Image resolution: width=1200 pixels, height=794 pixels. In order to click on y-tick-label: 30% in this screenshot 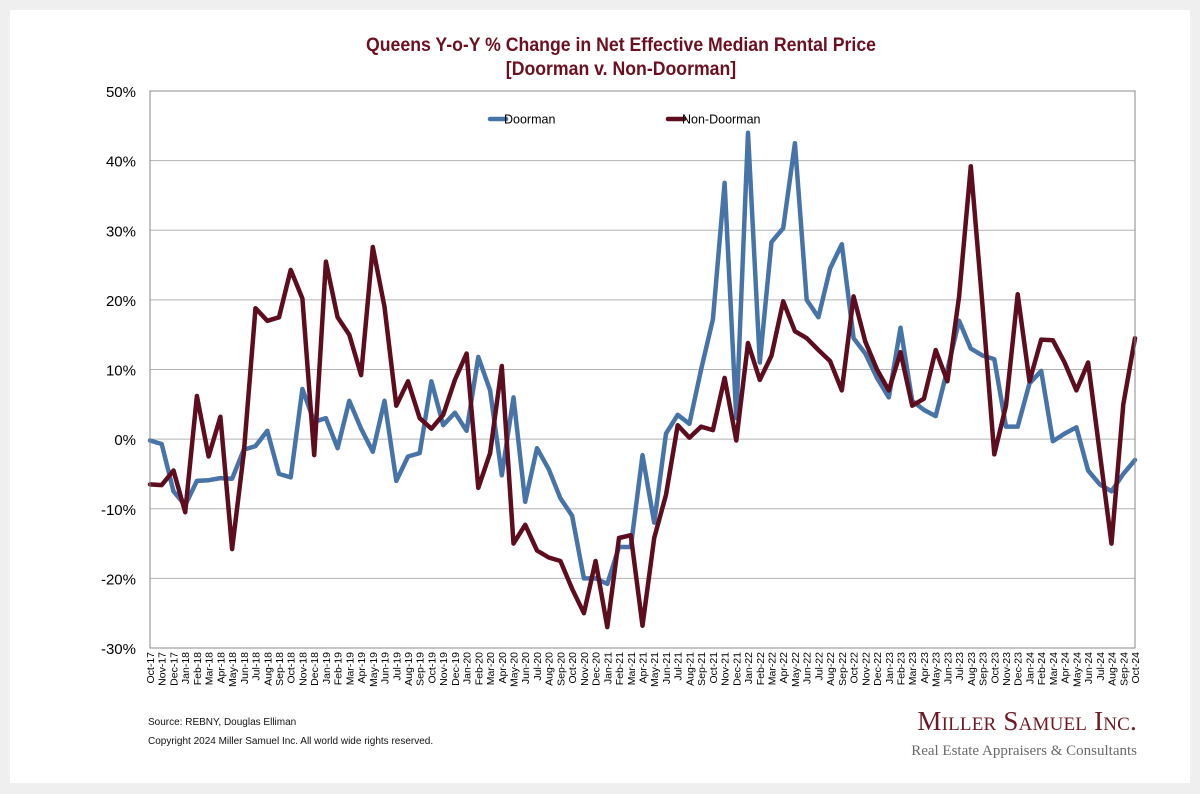, I will do `click(121, 231)`.